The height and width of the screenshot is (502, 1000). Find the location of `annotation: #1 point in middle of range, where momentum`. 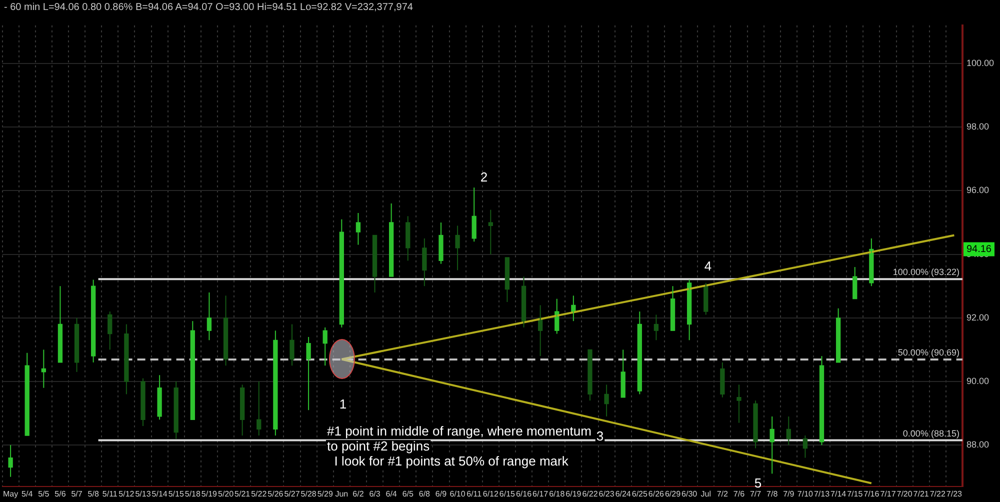

annotation: #1 point in middle of range, where momentum is located at coordinates (459, 431).